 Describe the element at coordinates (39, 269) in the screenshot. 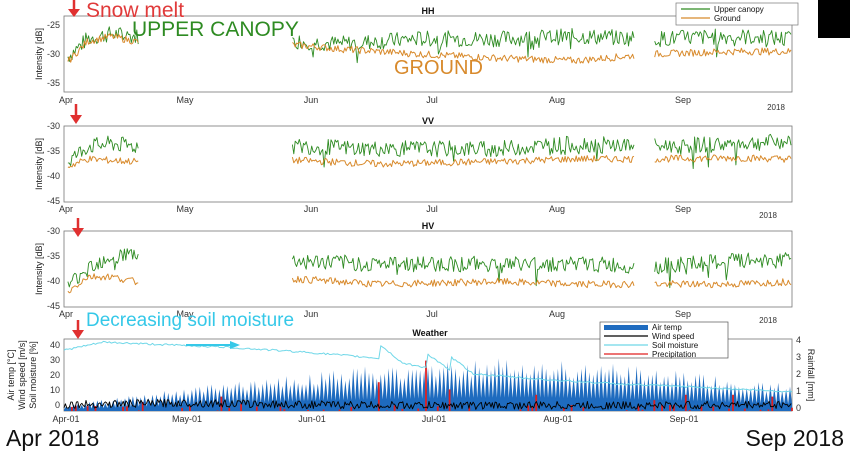

I see `ylabel-hv: Intensity [dB]` at that location.